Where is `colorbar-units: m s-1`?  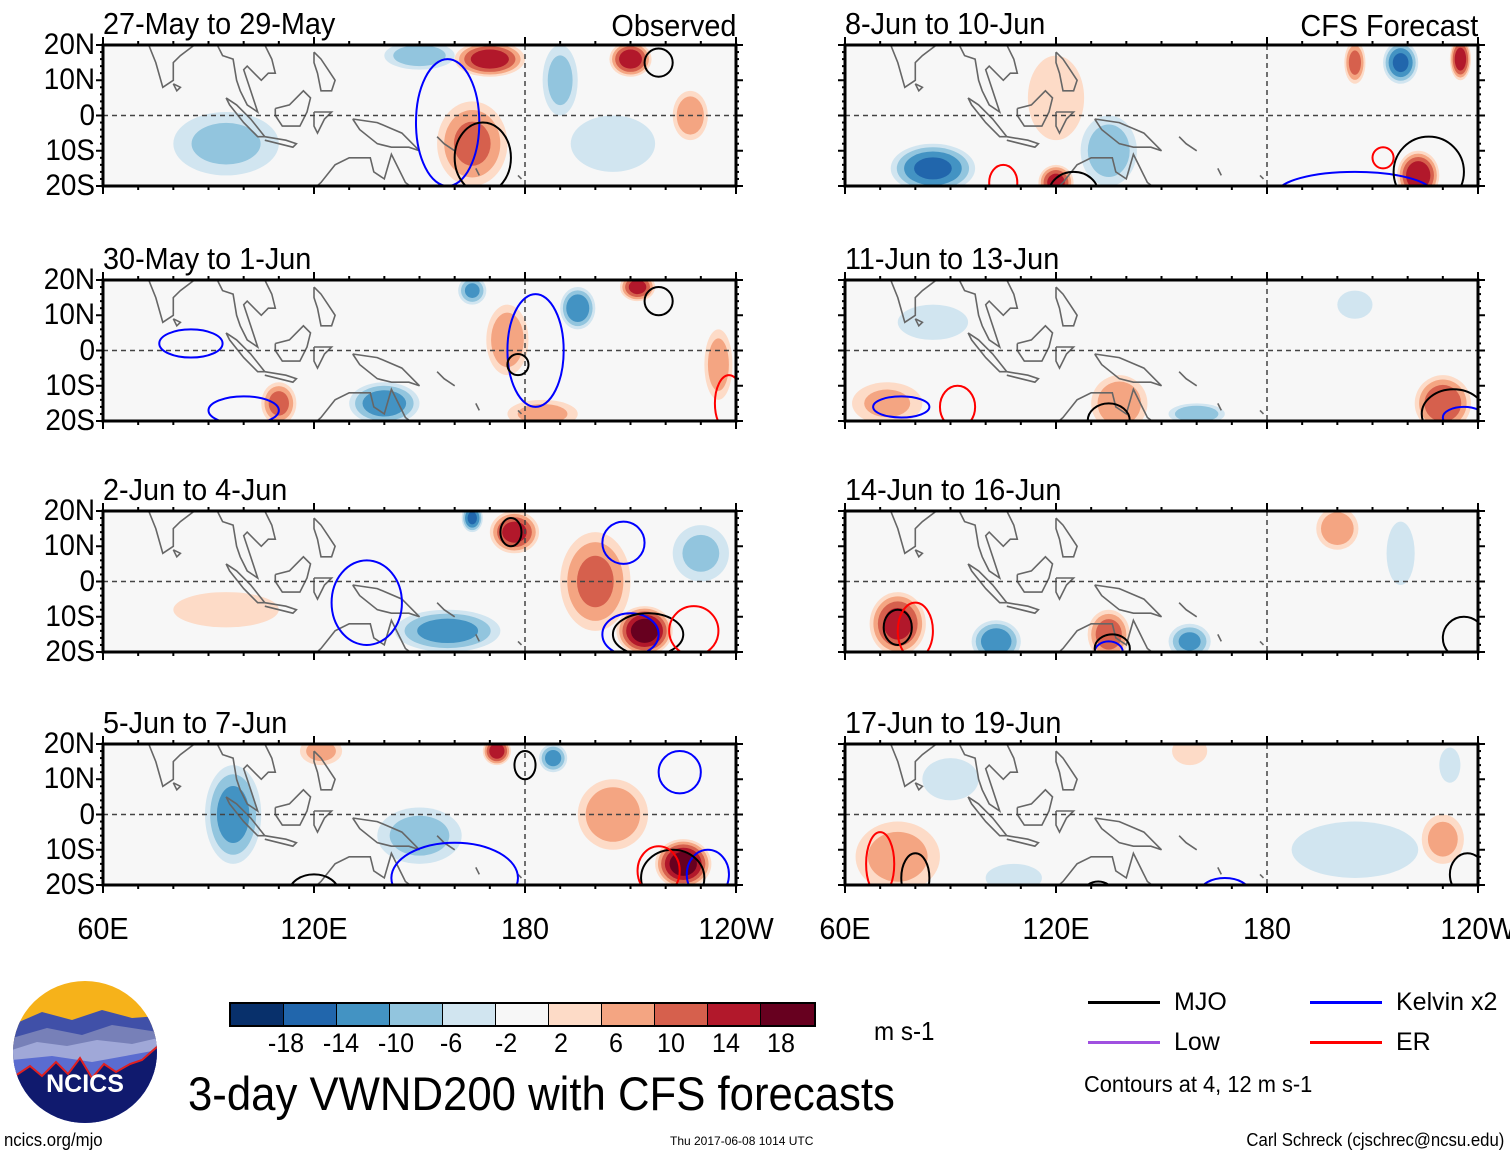 colorbar-units: m s-1 is located at coordinates (904, 1031).